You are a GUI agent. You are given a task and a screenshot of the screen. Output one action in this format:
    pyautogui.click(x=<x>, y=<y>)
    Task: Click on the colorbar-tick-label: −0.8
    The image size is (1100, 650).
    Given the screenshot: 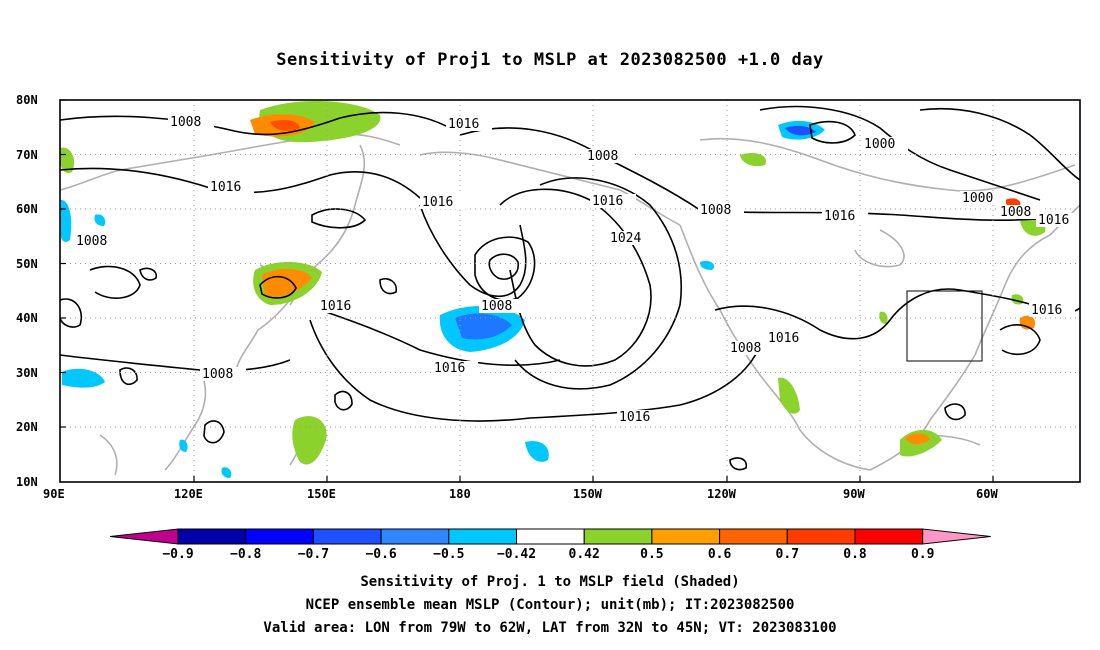 What is the action you would take?
    pyautogui.click(x=245, y=554)
    